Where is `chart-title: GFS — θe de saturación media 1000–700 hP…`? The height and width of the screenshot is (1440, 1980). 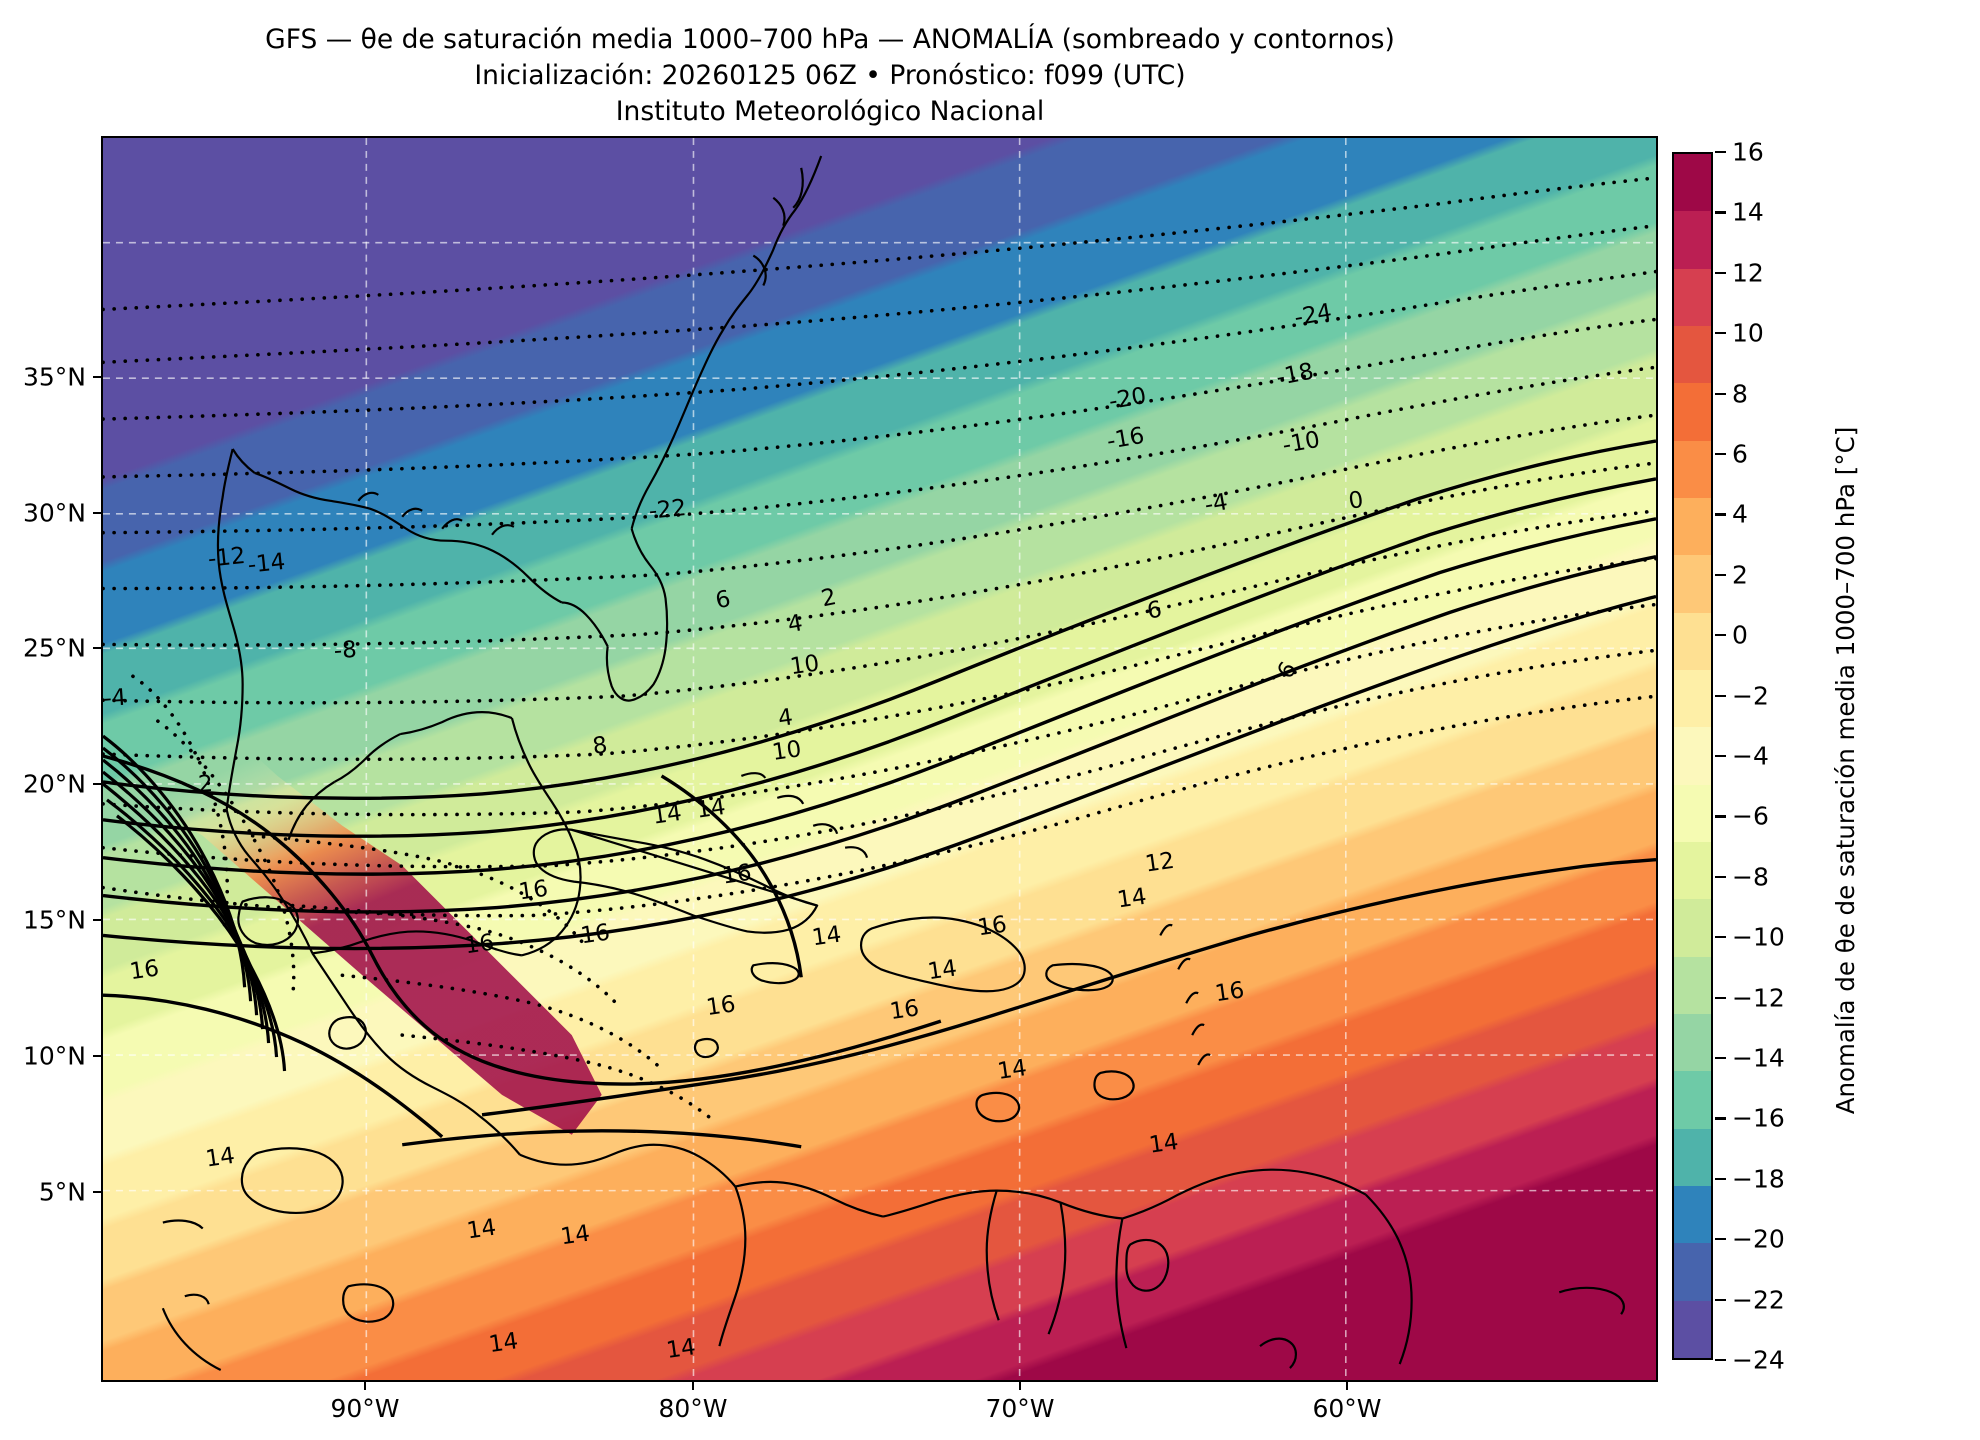 chart-title: GFS — θe de saturación media 1000–700 hP… is located at coordinates (830, 39).